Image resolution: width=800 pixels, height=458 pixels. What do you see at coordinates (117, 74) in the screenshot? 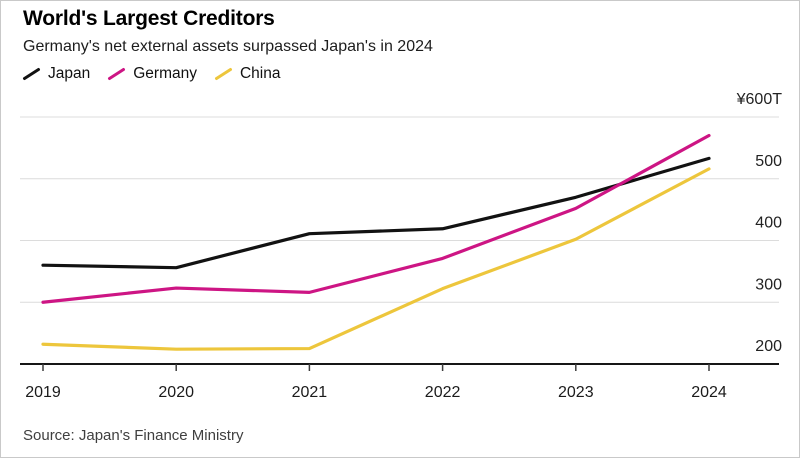
I see `germany-line-swatch-icon` at bounding box center [117, 74].